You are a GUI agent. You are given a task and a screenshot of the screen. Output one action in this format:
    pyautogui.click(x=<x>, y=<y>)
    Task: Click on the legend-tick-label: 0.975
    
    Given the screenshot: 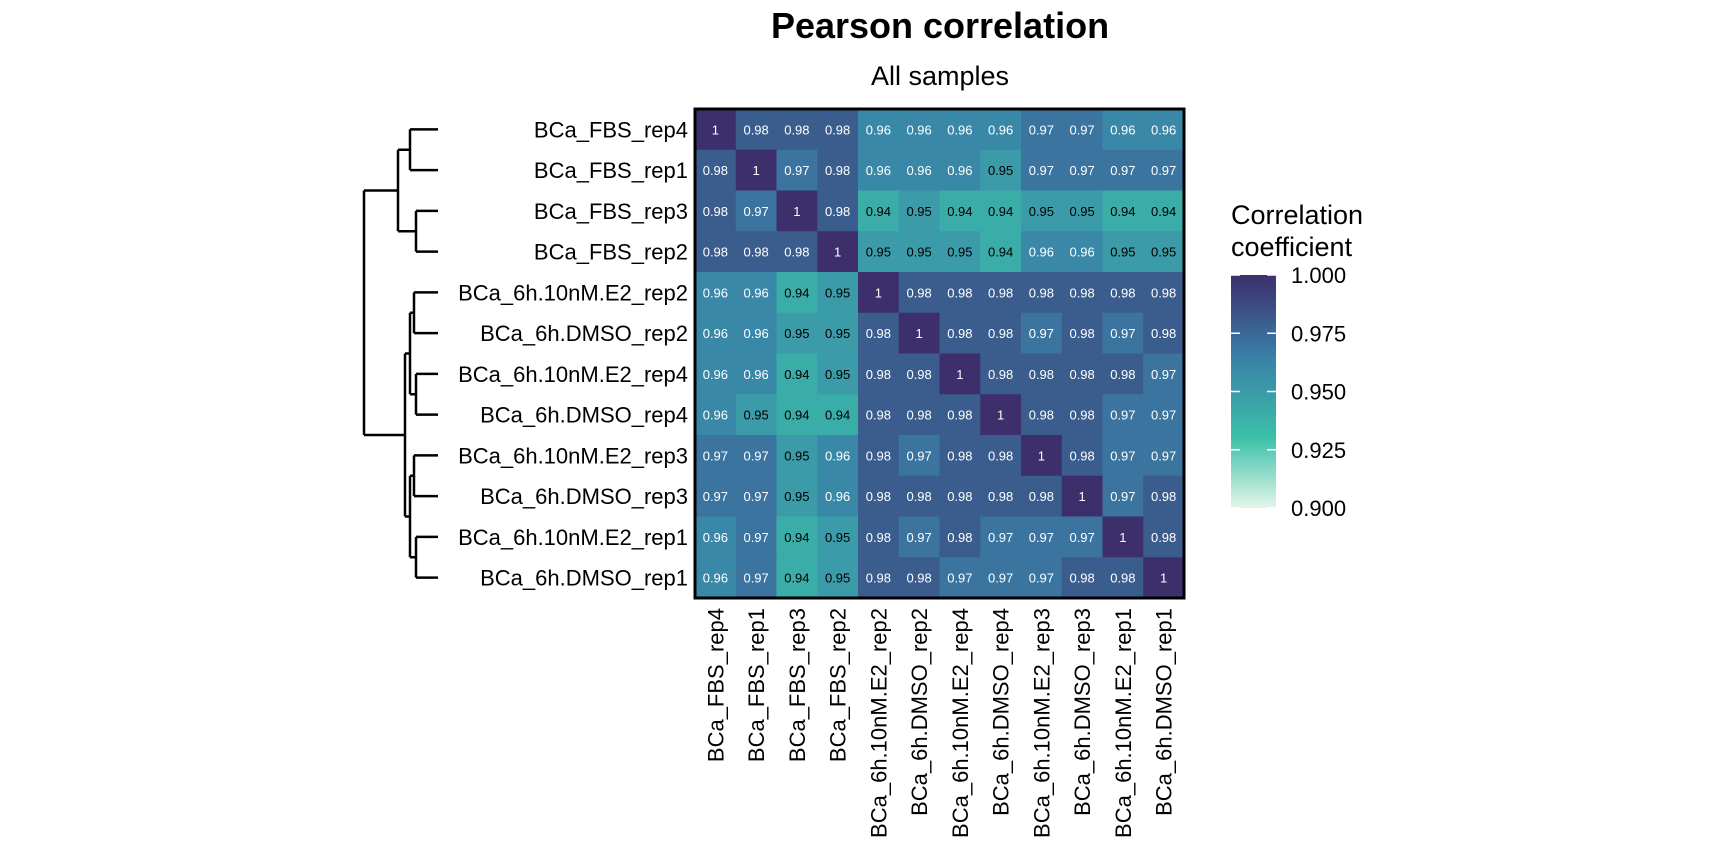 What is the action you would take?
    pyautogui.click(x=1318, y=333)
    